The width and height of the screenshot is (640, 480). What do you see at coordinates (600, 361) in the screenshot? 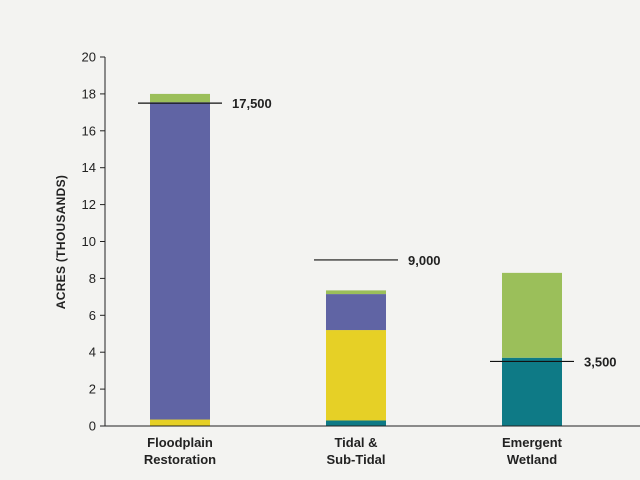
I see `target-label: 3,500` at bounding box center [600, 361].